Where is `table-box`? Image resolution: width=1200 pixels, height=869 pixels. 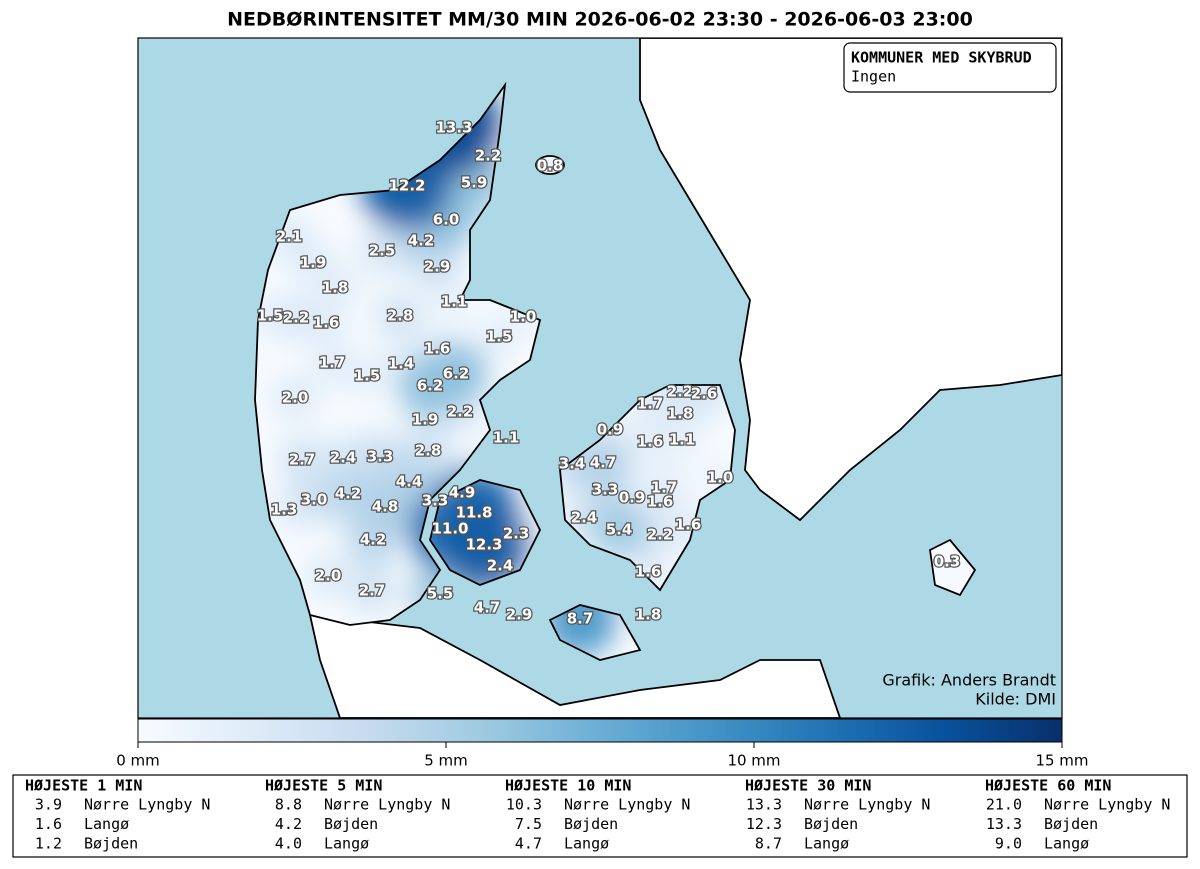
table-box is located at coordinates (600, 816).